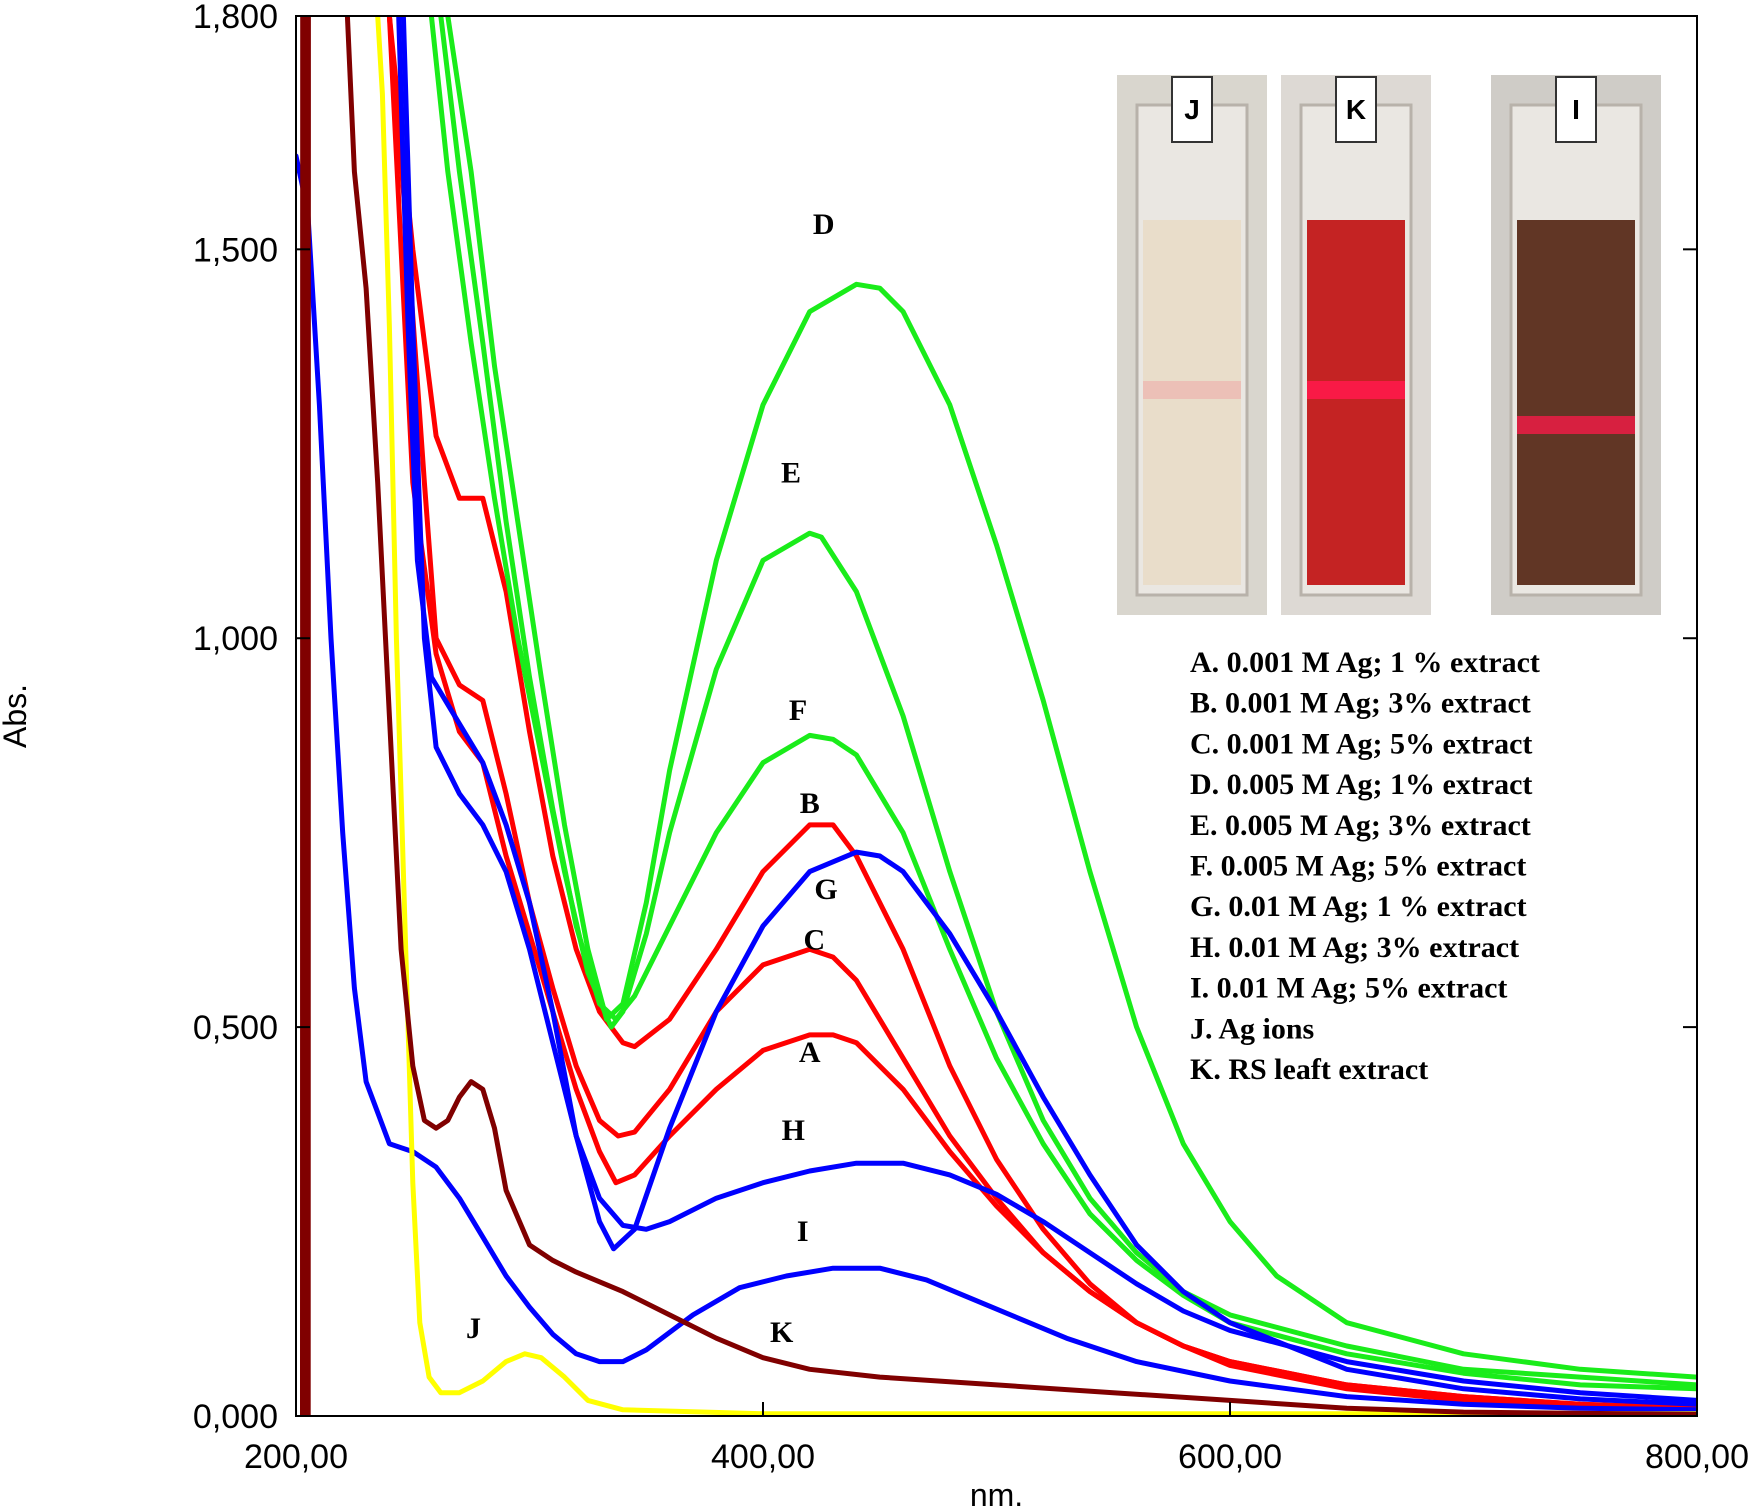  I want to click on photo-tag-label: K, so click(1356, 109).